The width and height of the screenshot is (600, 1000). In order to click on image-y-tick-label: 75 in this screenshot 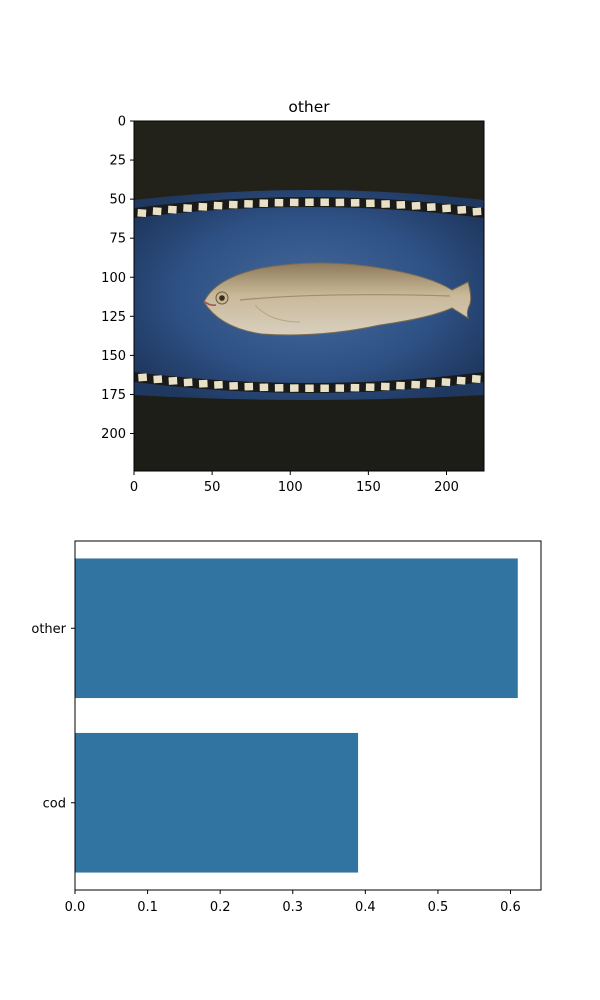, I will do `click(117, 239)`.